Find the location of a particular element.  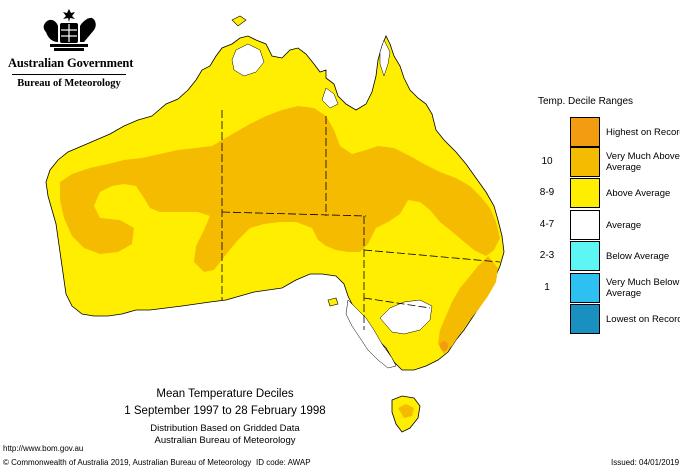

map-period: 1 September 1997 to 28 February 1998 is located at coordinates (225, 411).